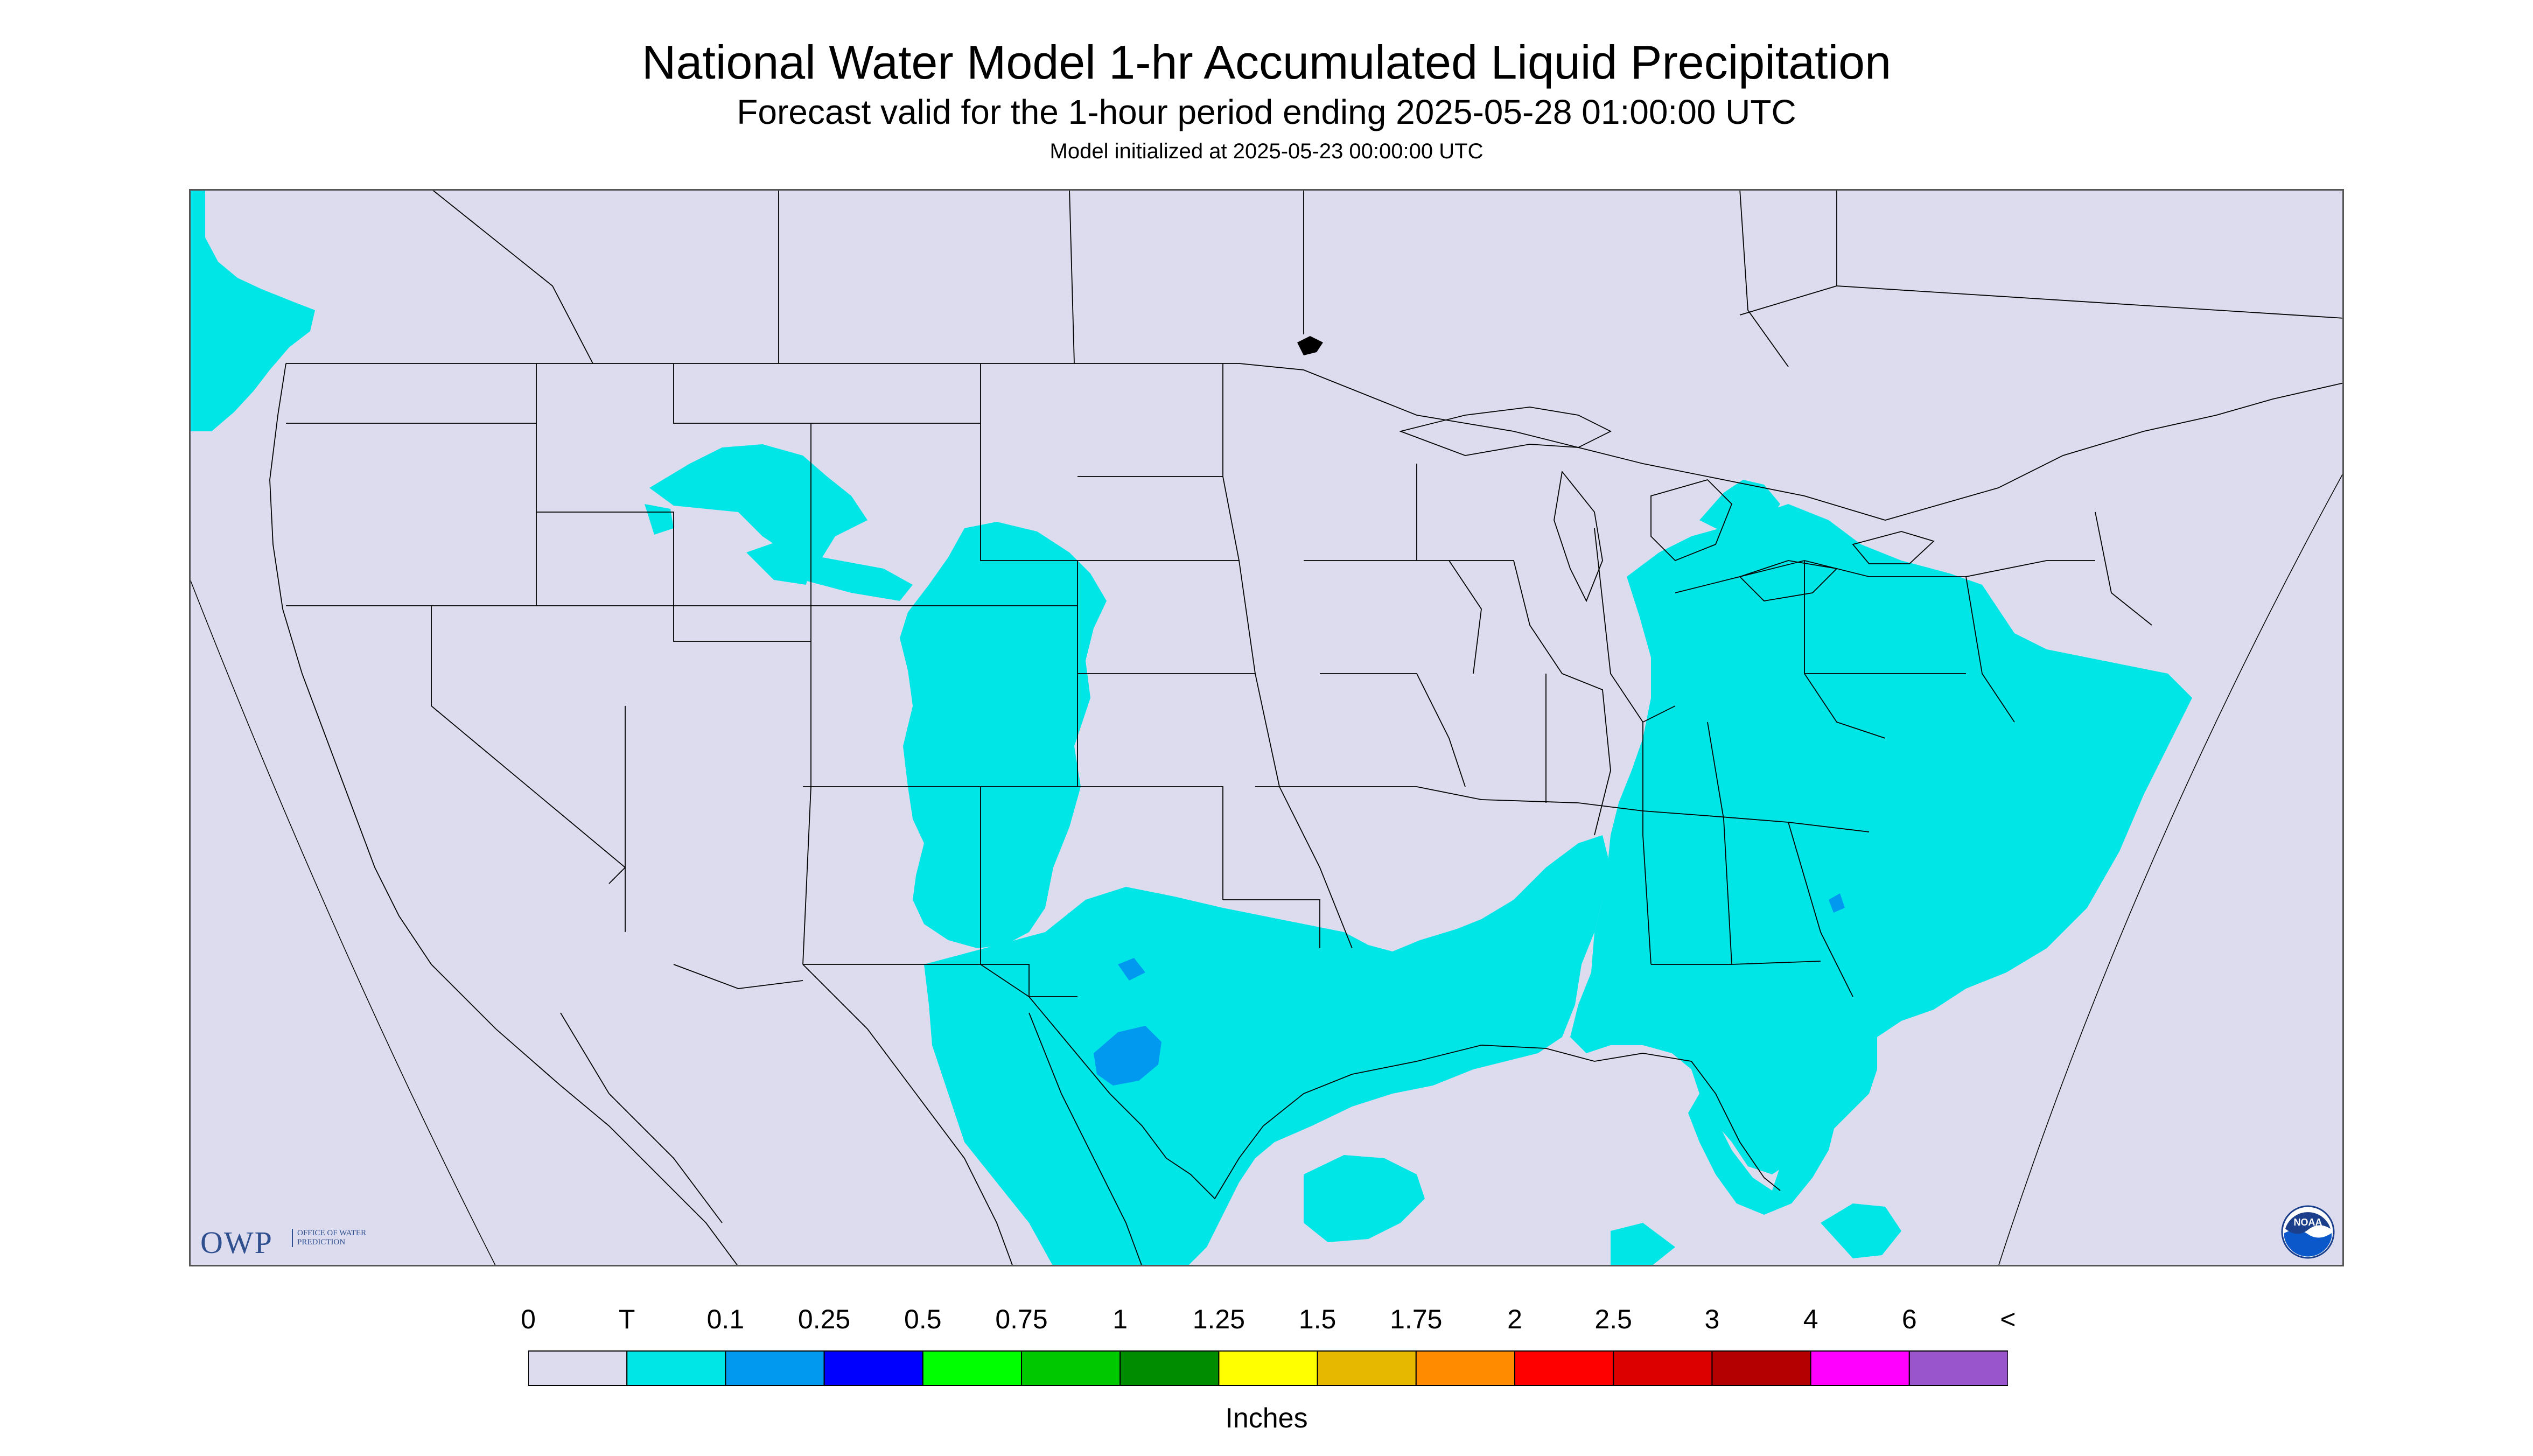 The image size is (2533, 1456). What do you see at coordinates (1811, 1319) in the screenshot?
I see `colorbar-label-13: 4` at bounding box center [1811, 1319].